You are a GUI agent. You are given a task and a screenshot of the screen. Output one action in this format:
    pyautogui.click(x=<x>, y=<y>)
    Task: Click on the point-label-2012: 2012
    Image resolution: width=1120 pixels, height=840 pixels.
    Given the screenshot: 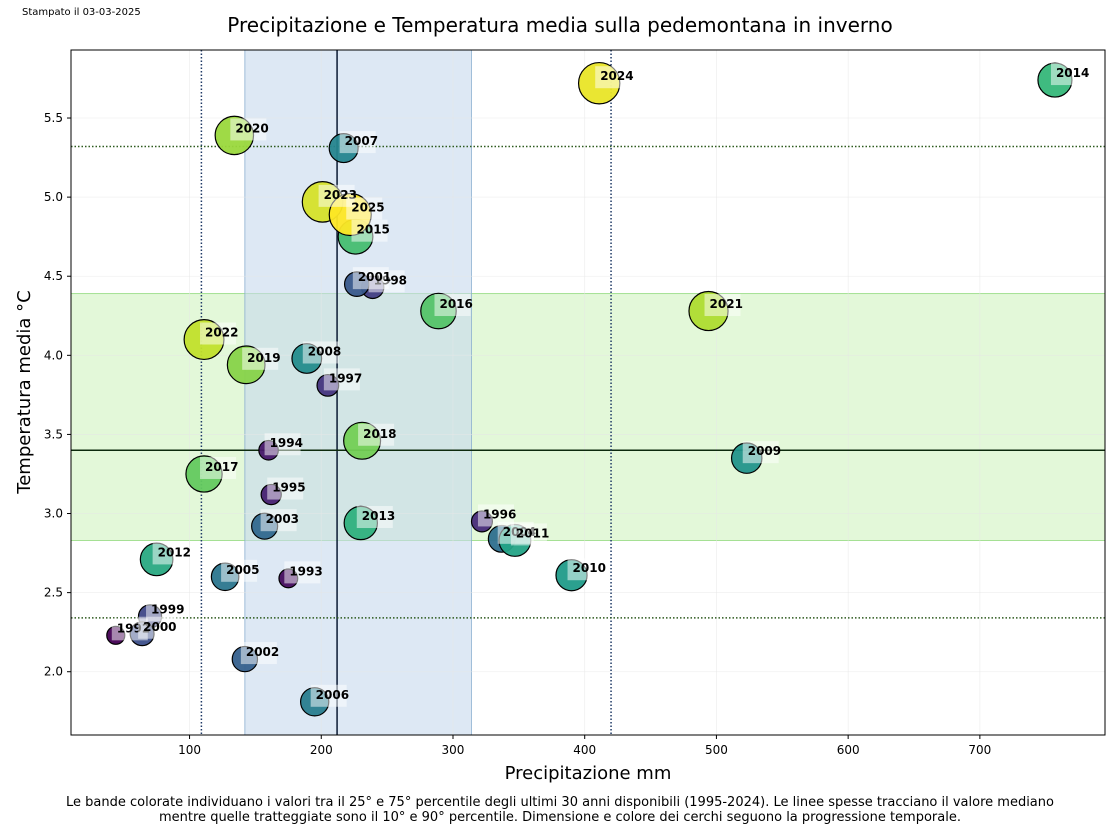 What is the action you would take?
    pyautogui.click(x=174, y=552)
    